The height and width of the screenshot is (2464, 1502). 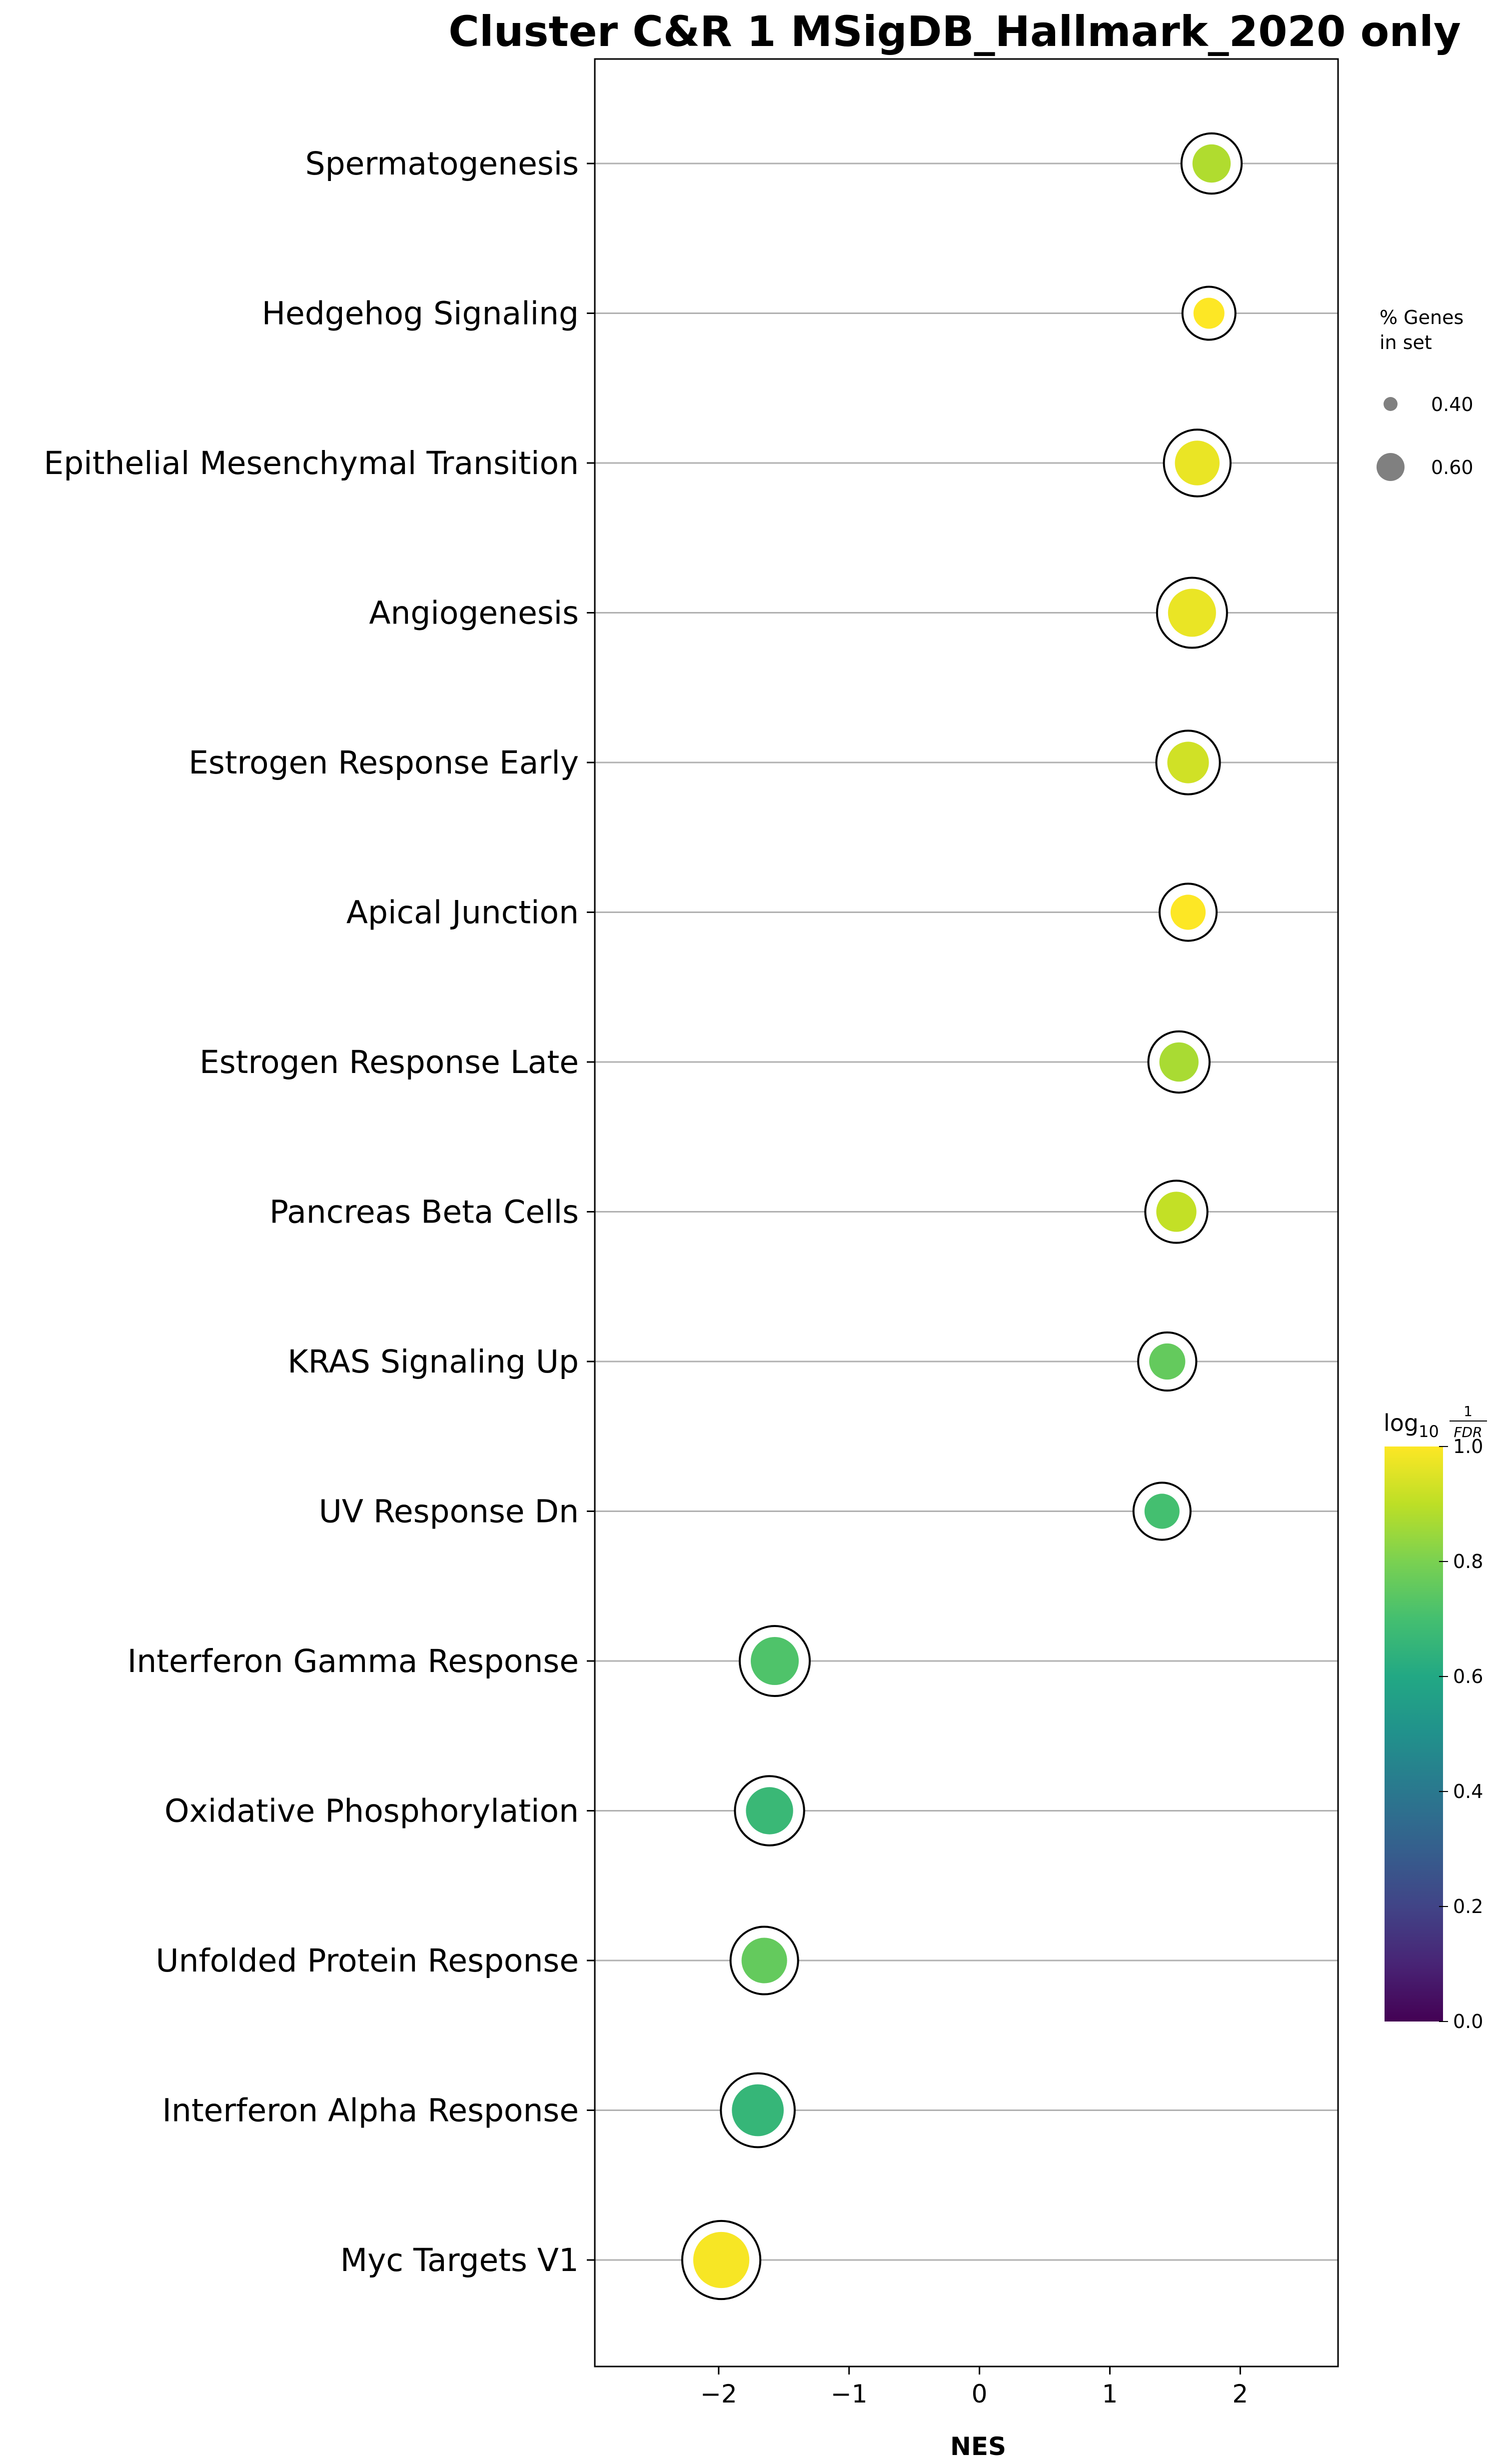 What do you see at coordinates (1468, 1411) in the screenshot?
I see `colorbar-title-numerator: 1` at bounding box center [1468, 1411].